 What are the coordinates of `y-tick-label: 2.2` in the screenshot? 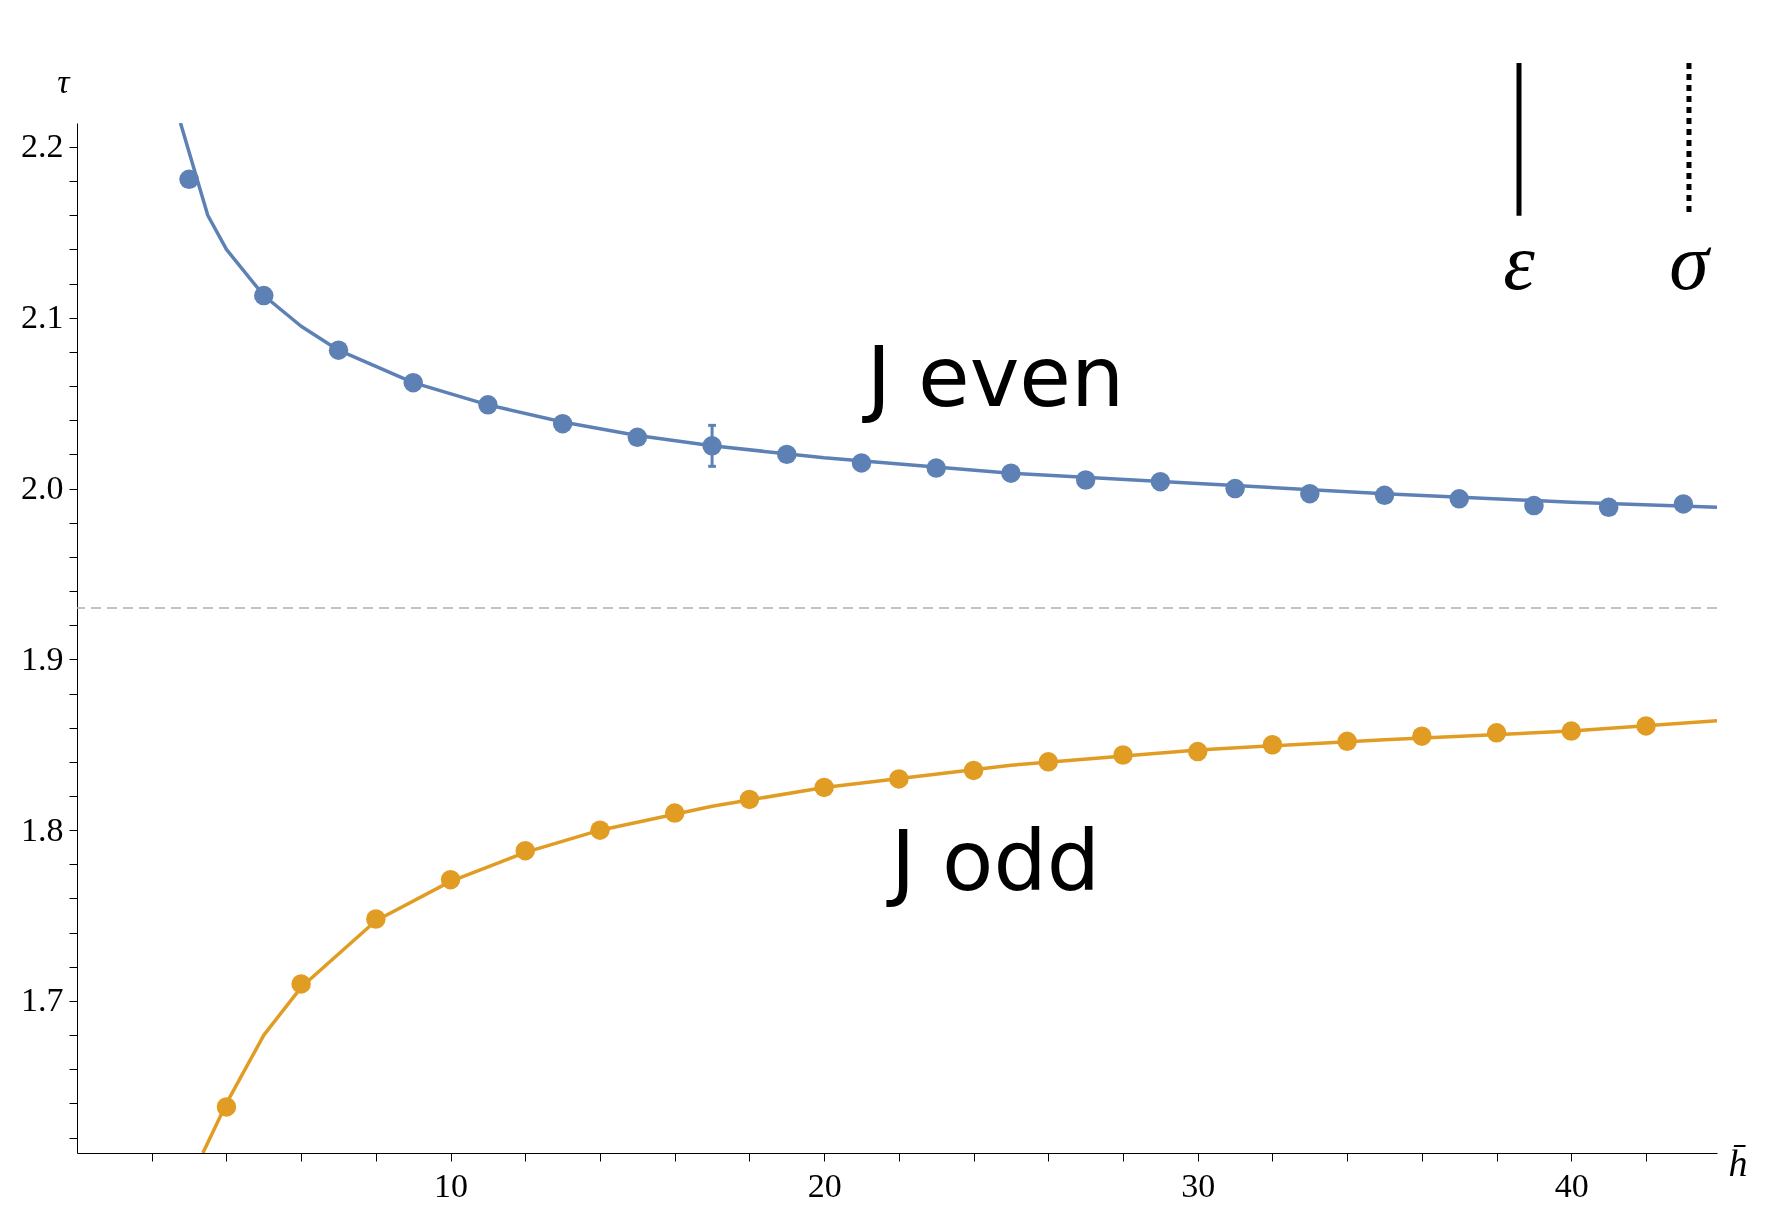 It's located at (42, 146).